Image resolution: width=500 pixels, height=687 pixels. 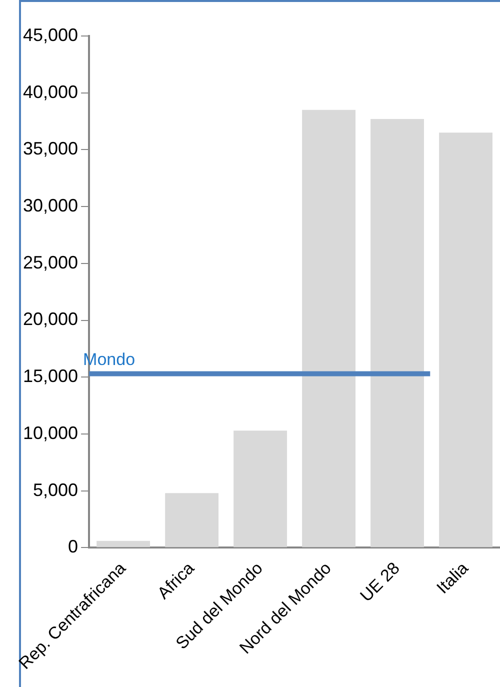 What do you see at coordinates (50, 376) in the screenshot?
I see `y-tick-label: 15,000` at bounding box center [50, 376].